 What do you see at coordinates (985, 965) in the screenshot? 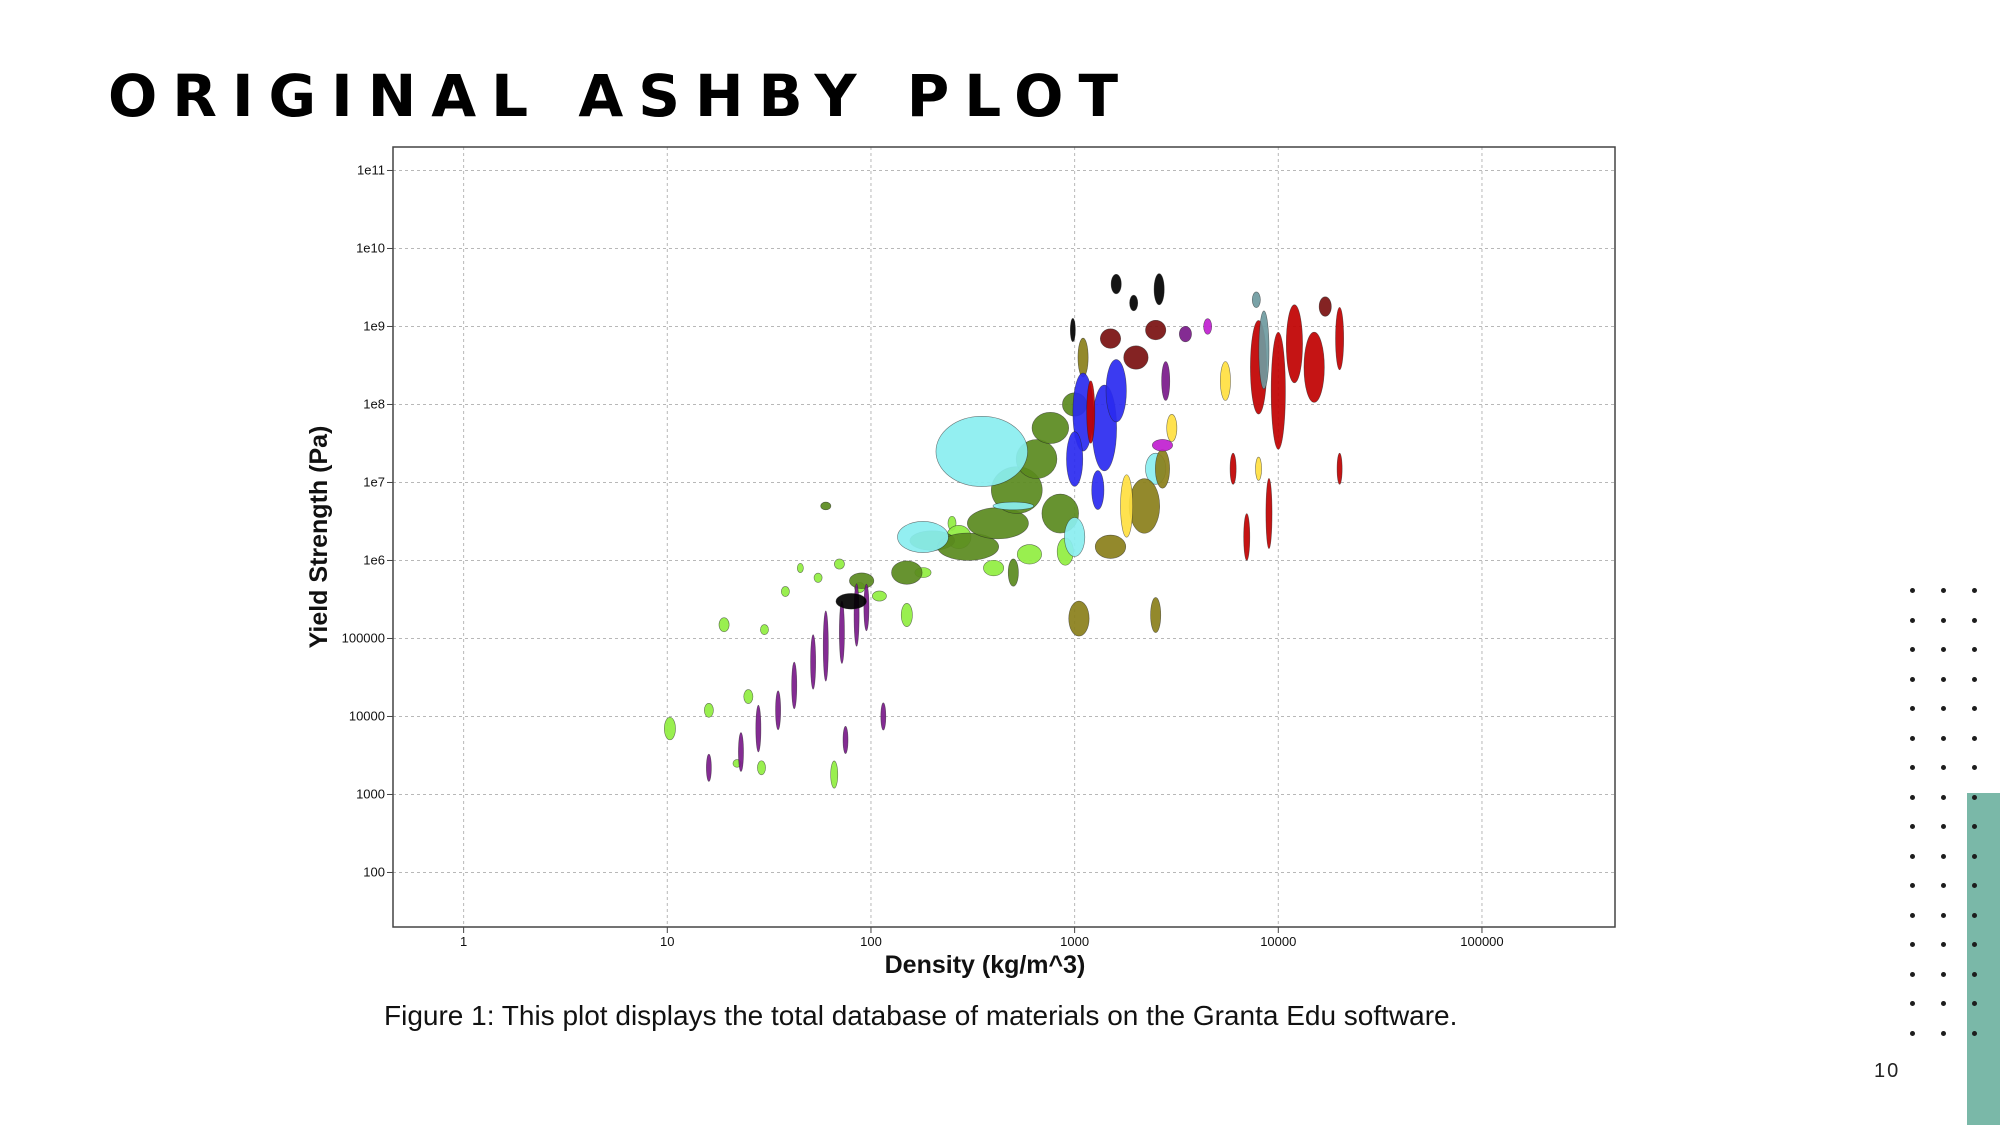
I see `x-axis-label: Density (kg/m^3)` at bounding box center [985, 965].